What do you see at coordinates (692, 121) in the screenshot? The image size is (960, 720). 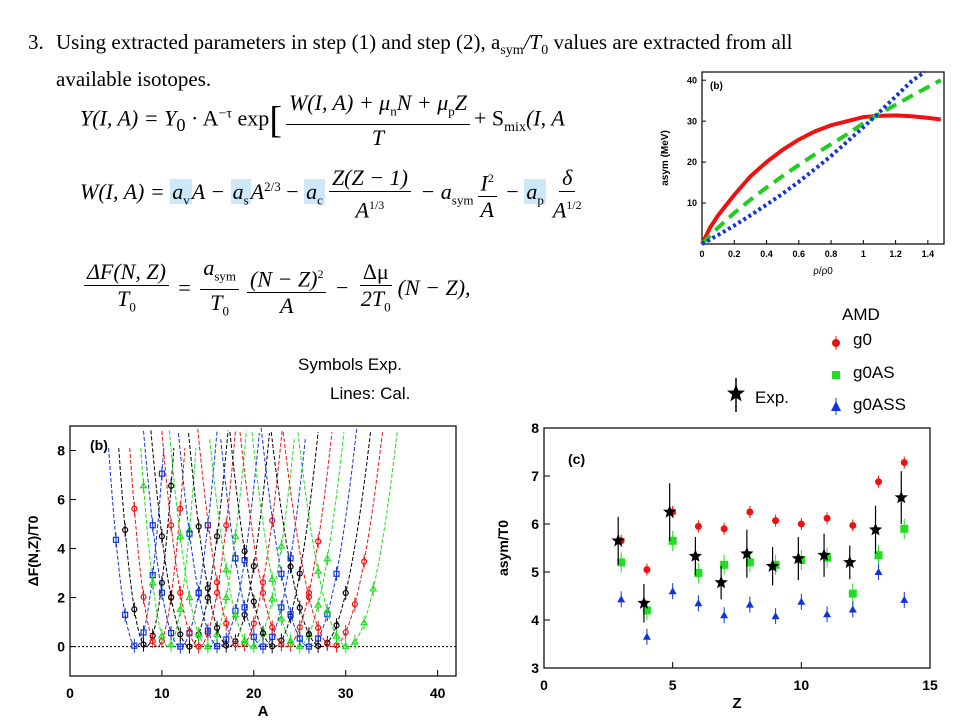 I see `y-tick-label: 30` at bounding box center [692, 121].